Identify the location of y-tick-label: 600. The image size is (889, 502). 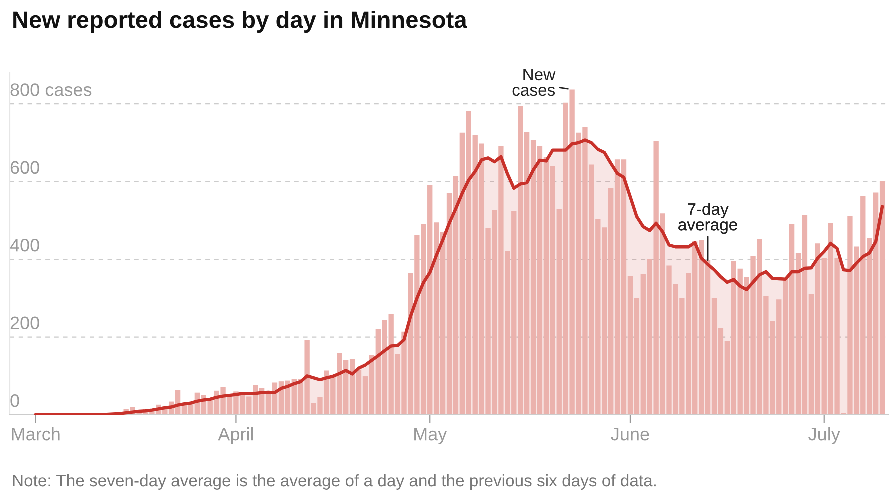
(25, 167).